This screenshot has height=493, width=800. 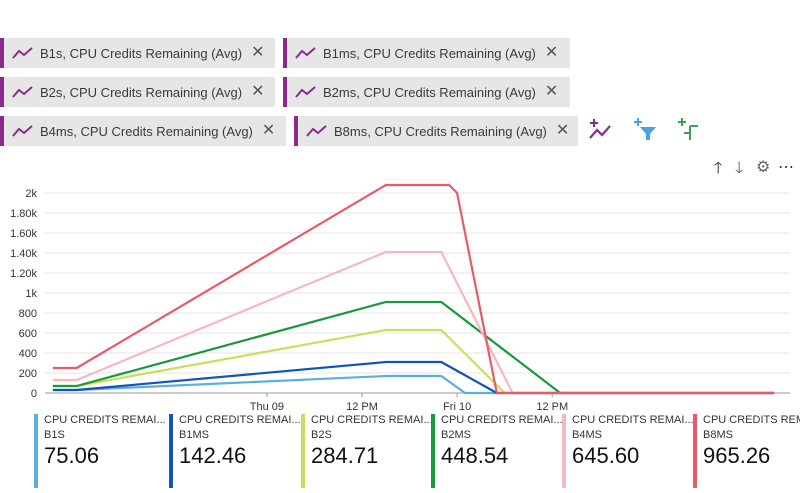 I want to click on series-line-b1s, so click(x=413, y=384).